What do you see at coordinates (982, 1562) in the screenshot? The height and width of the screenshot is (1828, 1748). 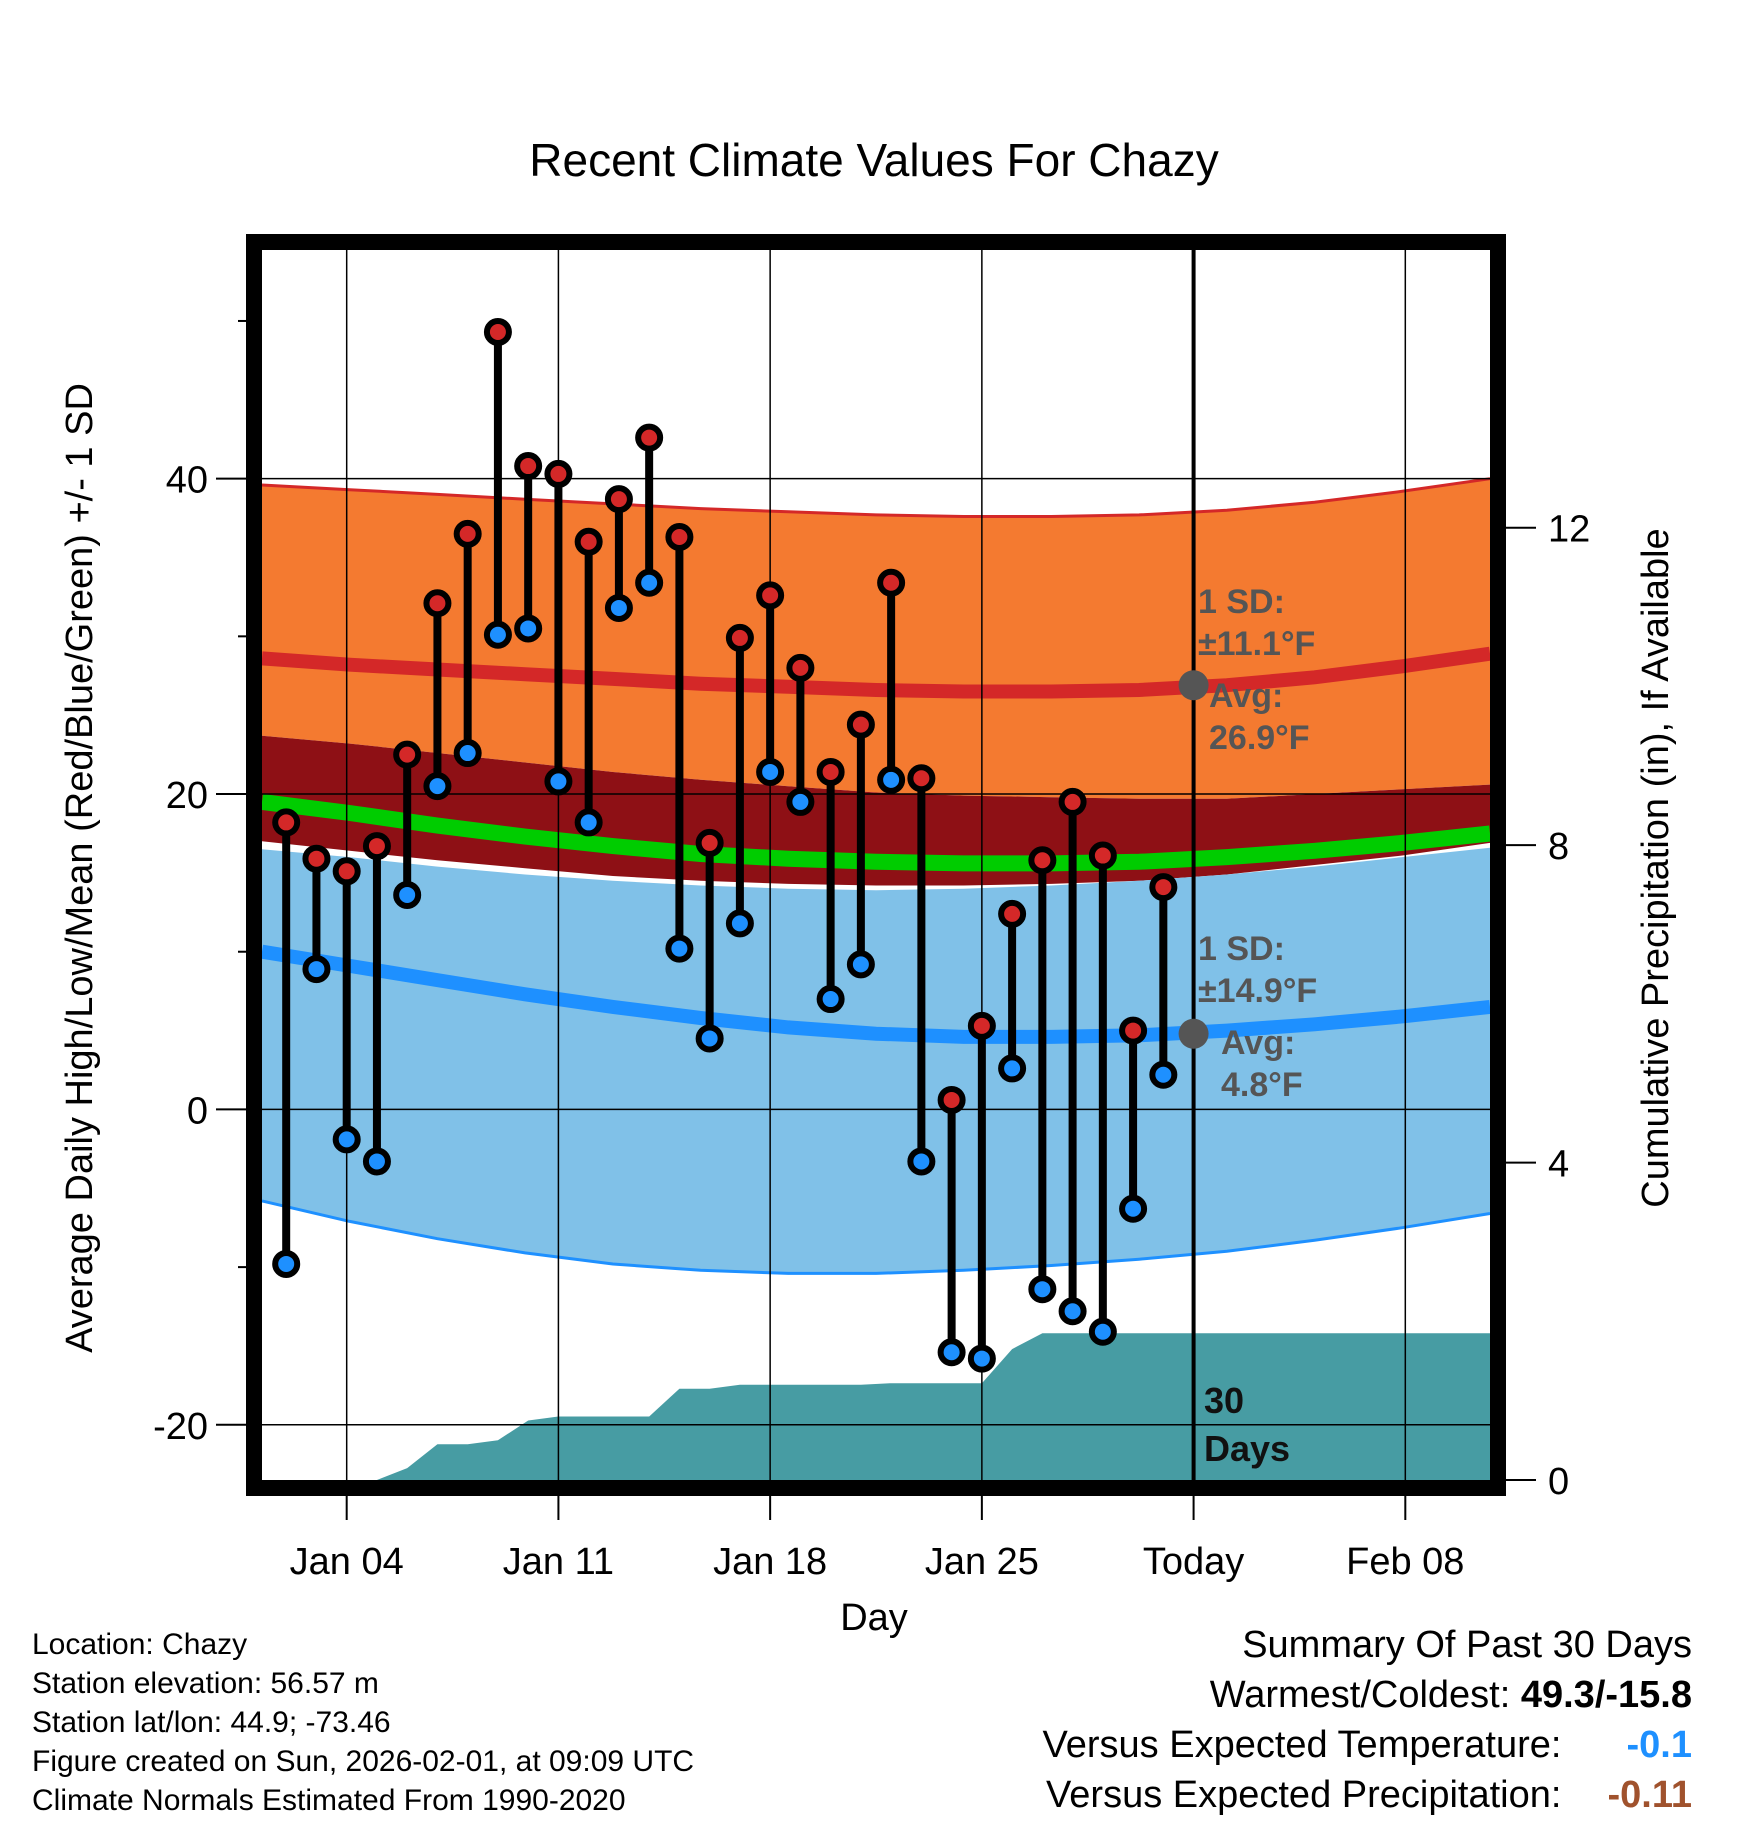 I see `x-tick-label: Jan 25` at bounding box center [982, 1562].